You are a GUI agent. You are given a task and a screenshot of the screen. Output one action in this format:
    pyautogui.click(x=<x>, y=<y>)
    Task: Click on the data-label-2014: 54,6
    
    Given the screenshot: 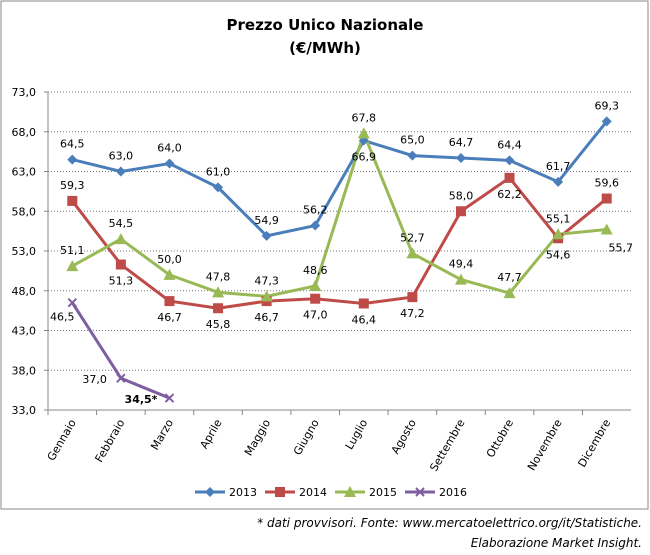 What is the action you would take?
    pyautogui.click(x=558, y=254)
    